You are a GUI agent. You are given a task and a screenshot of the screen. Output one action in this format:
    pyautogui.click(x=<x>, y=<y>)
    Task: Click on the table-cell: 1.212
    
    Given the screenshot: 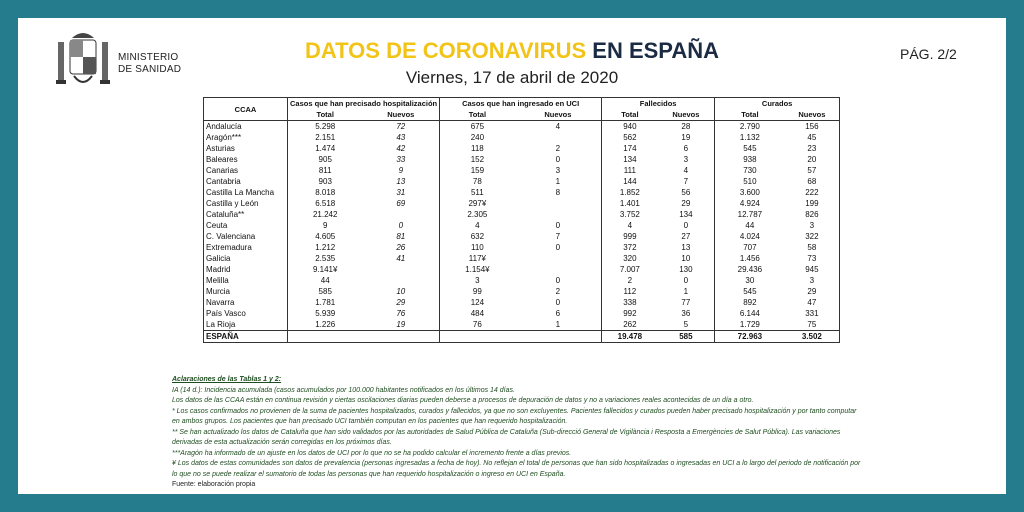 What is the action you would take?
    pyautogui.click(x=325, y=247)
    